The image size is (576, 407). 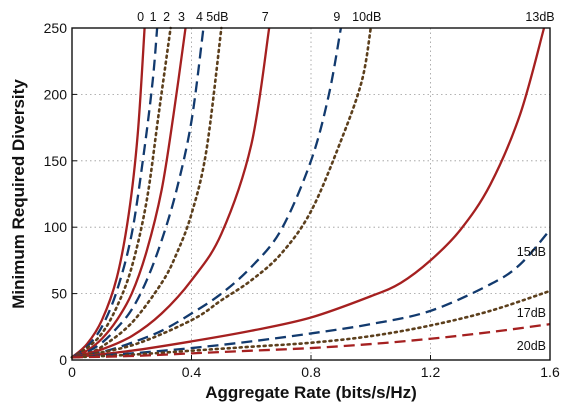 What do you see at coordinates (531, 313) in the screenshot?
I see `curve-label: 17dB` at bounding box center [531, 313].